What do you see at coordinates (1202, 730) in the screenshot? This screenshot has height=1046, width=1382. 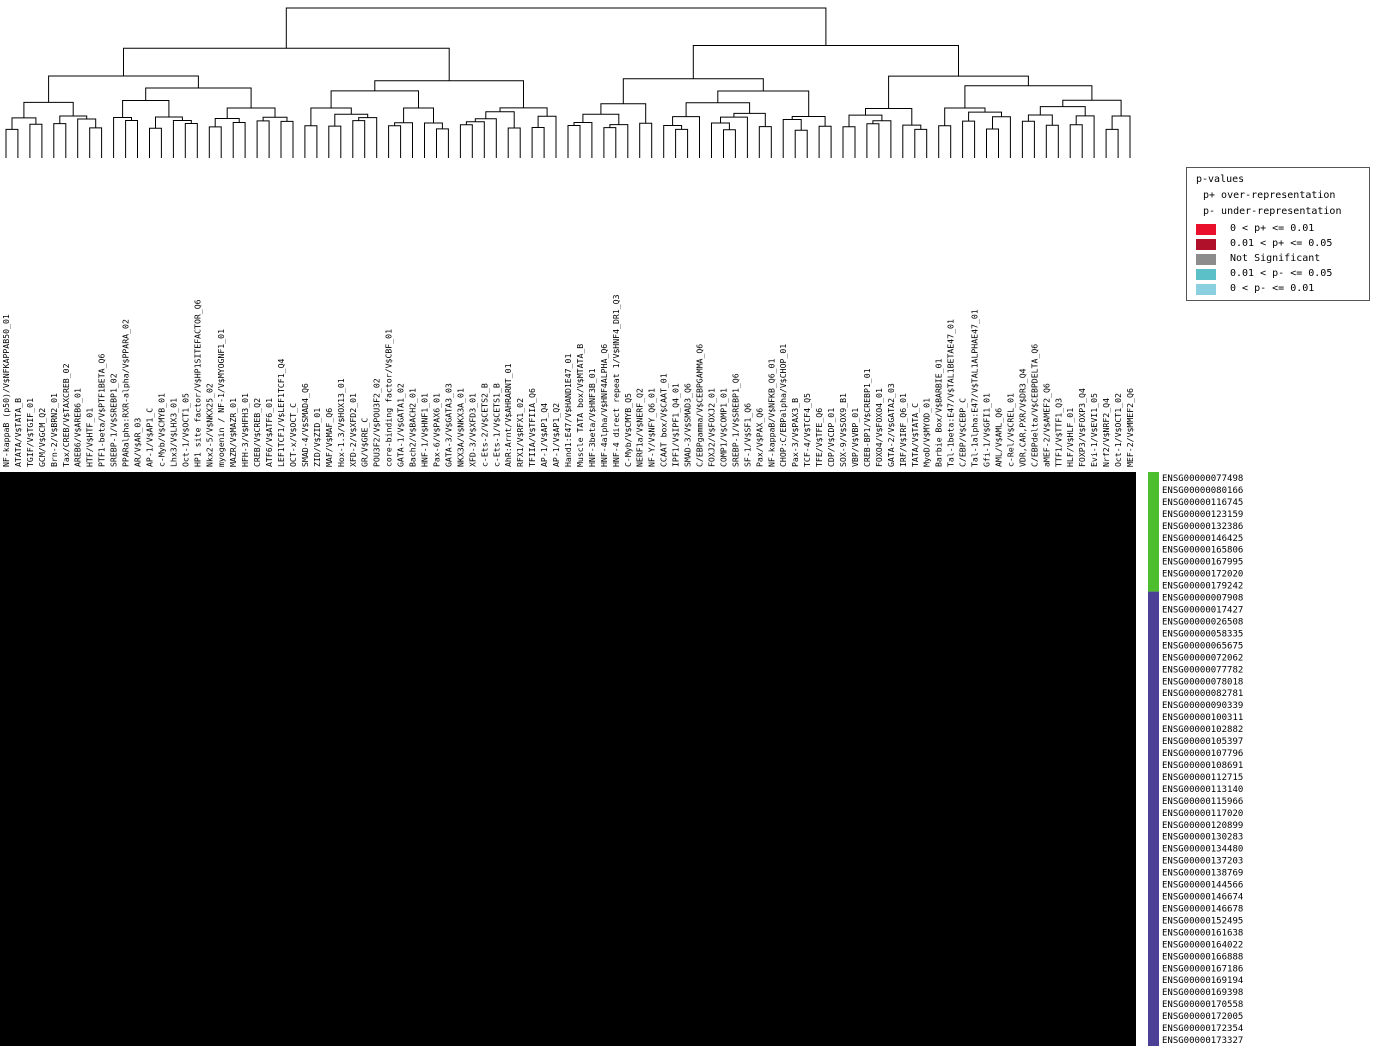 I see `row-label: ENSG00000102882` at bounding box center [1202, 730].